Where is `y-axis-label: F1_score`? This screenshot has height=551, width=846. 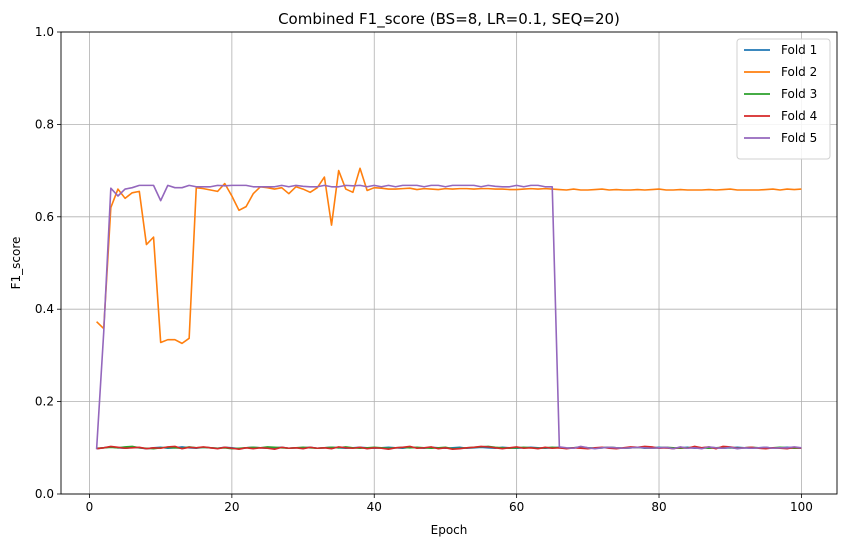
y-axis-label: F1_score is located at coordinates (16, 263).